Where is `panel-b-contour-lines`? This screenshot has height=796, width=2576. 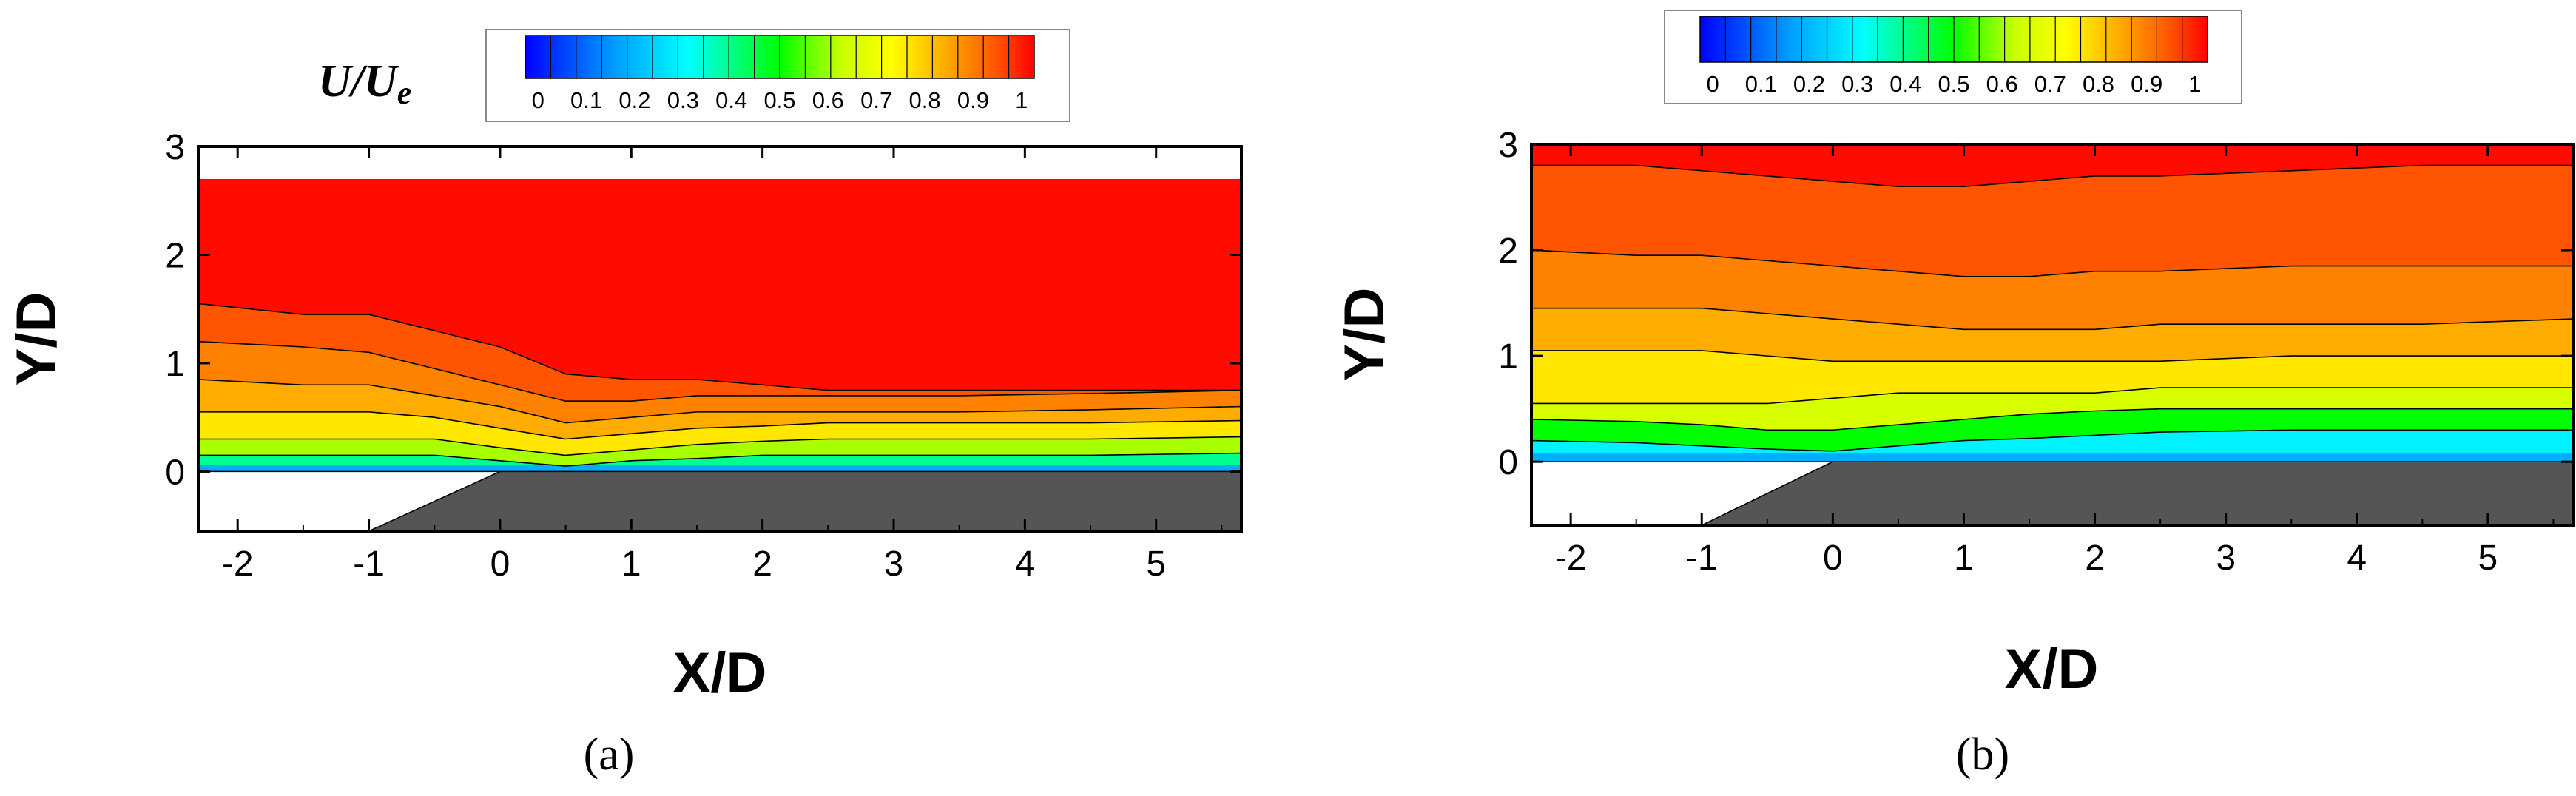
panel-b-contour-lines is located at coordinates (2052, 308).